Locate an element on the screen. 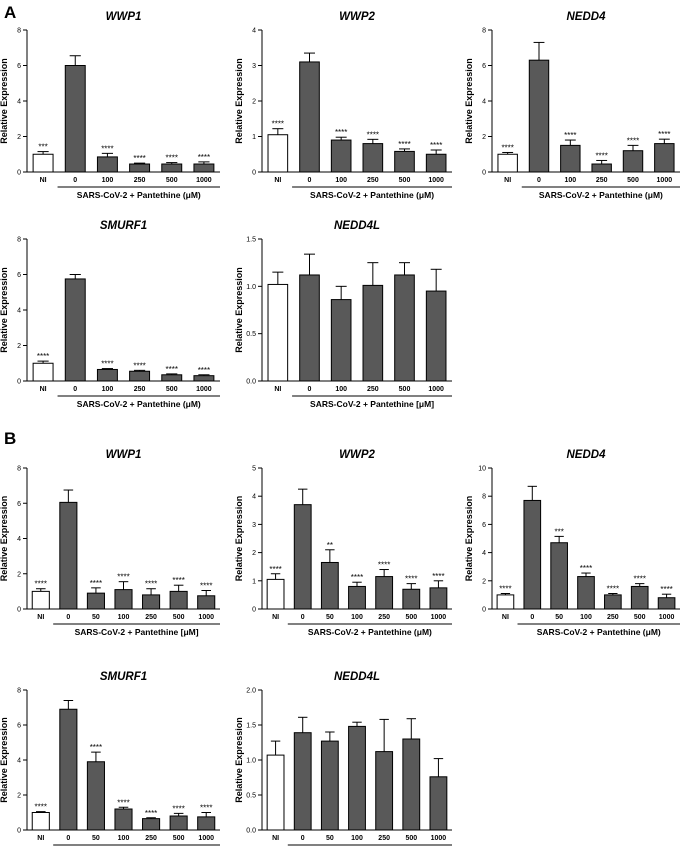 Image resolution: width=685 pixels, height=849 pixels. significance-label: ** is located at coordinates (330, 545).